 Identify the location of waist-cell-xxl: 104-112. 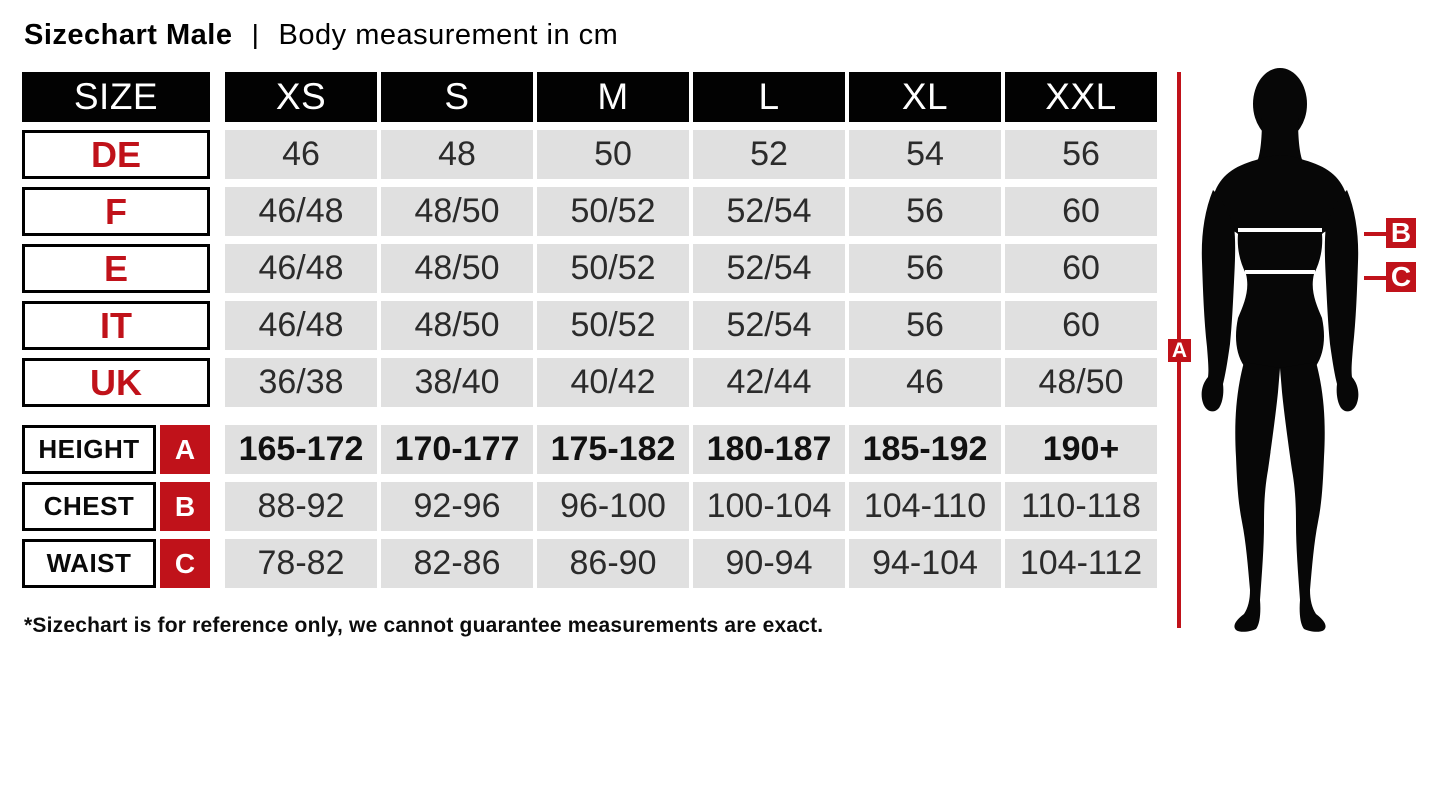
(1081, 563).